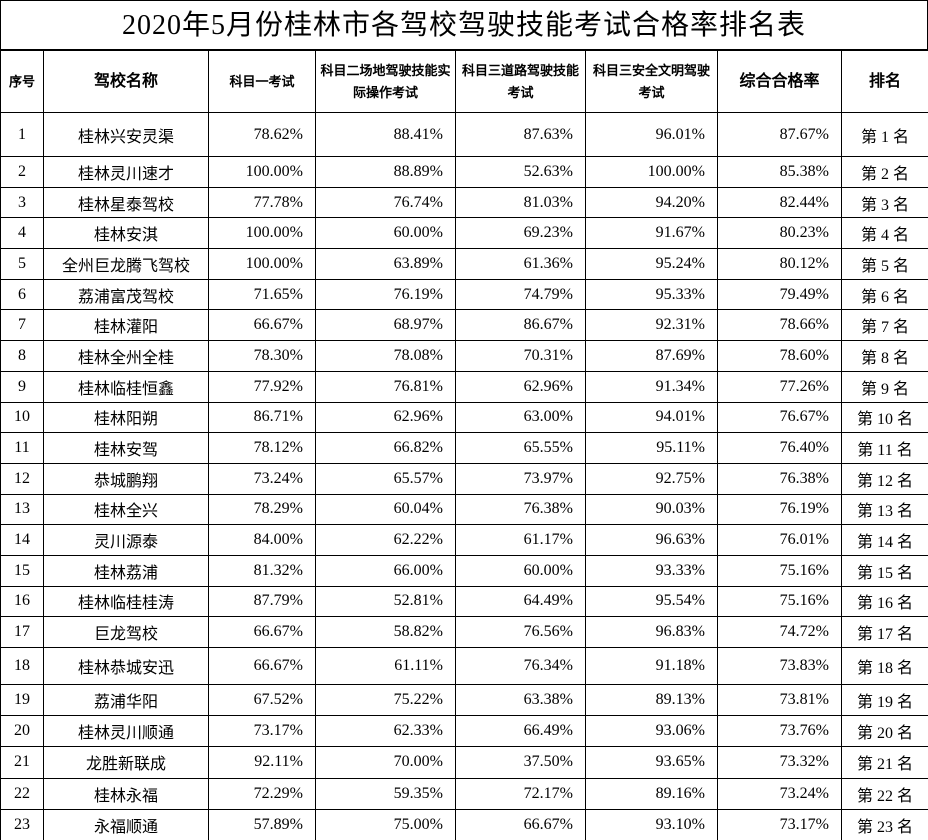 The height and width of the screenshot is (840, 928). I want to click on rank: 第 10 名, so click(884, 417).